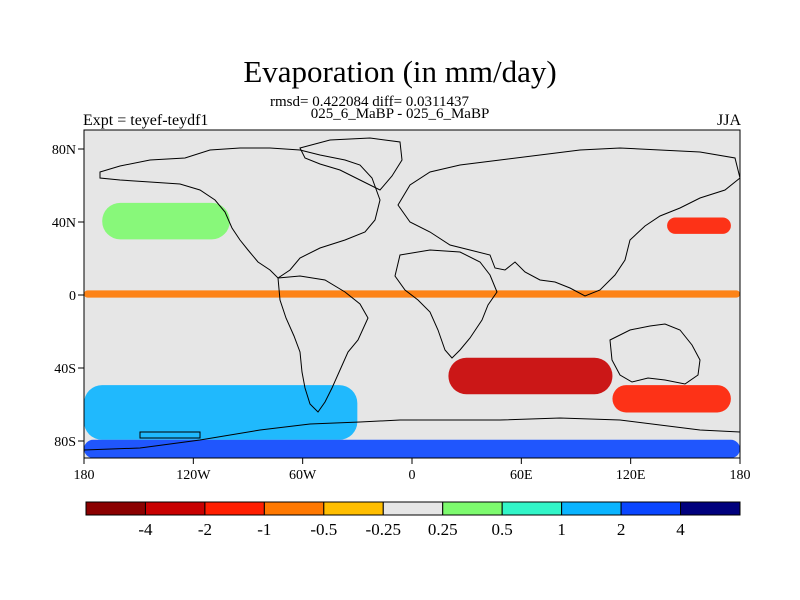 This screenshot has height=600, width=800. What do you see at coordinates (65, 369) in the screenshot?
I see `y-tick-label: 40S` at bounding box center [65, 369].